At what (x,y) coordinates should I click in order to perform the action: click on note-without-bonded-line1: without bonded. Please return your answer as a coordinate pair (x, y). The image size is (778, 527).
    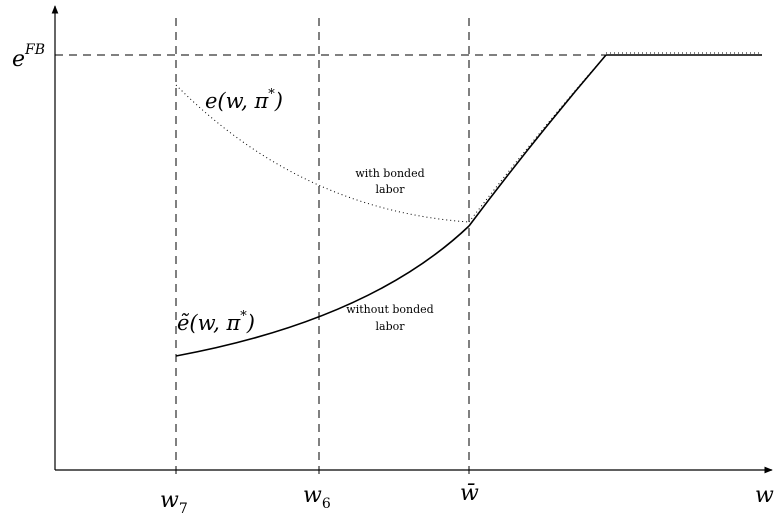
    Looking at the image, I should click on (389, 309).